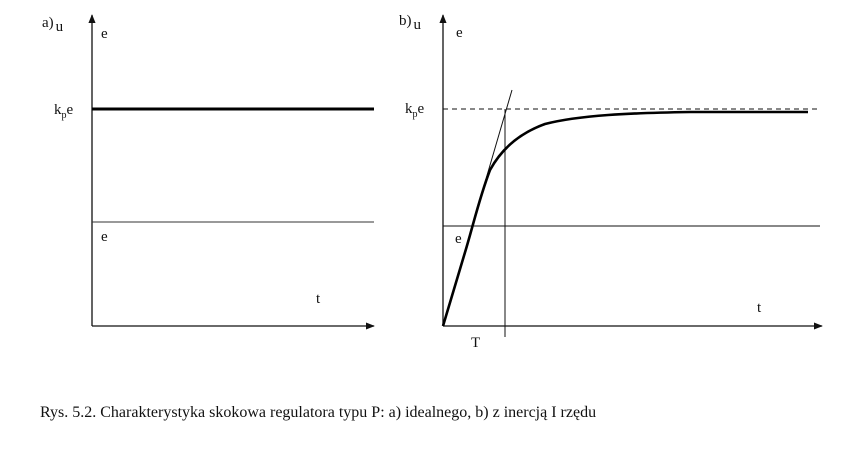  What do you see at coordinates (318, 299) in the screenshot?
I see `panel-a-x-axis-label: t` at bounding box center [318, 299].